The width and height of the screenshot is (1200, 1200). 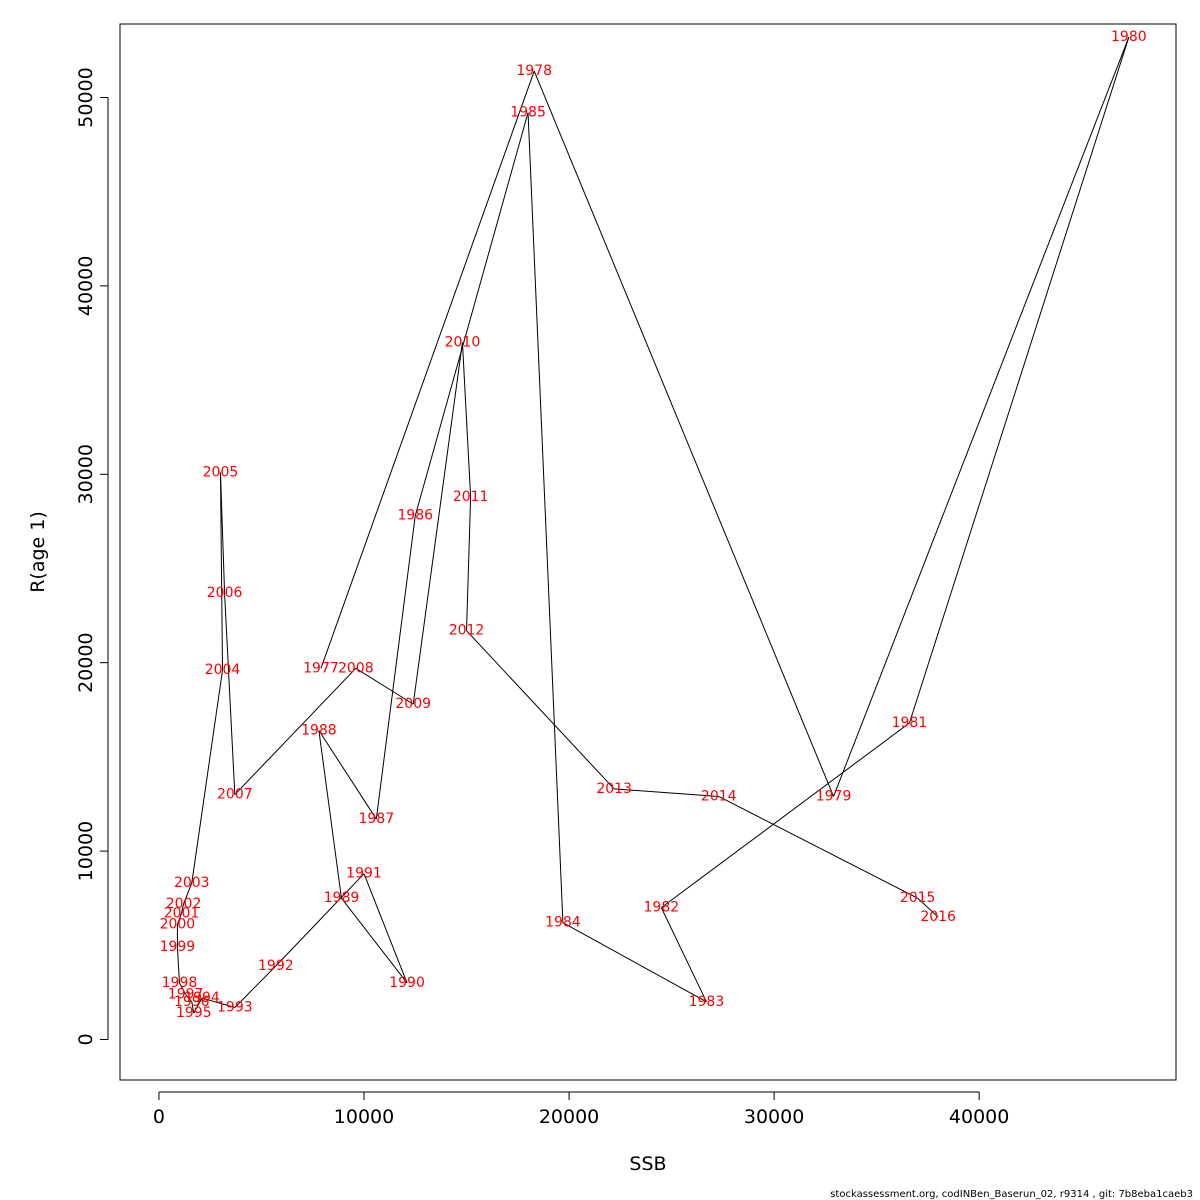 I want to click on segment-2004-2005, so click(x=221, y=571).